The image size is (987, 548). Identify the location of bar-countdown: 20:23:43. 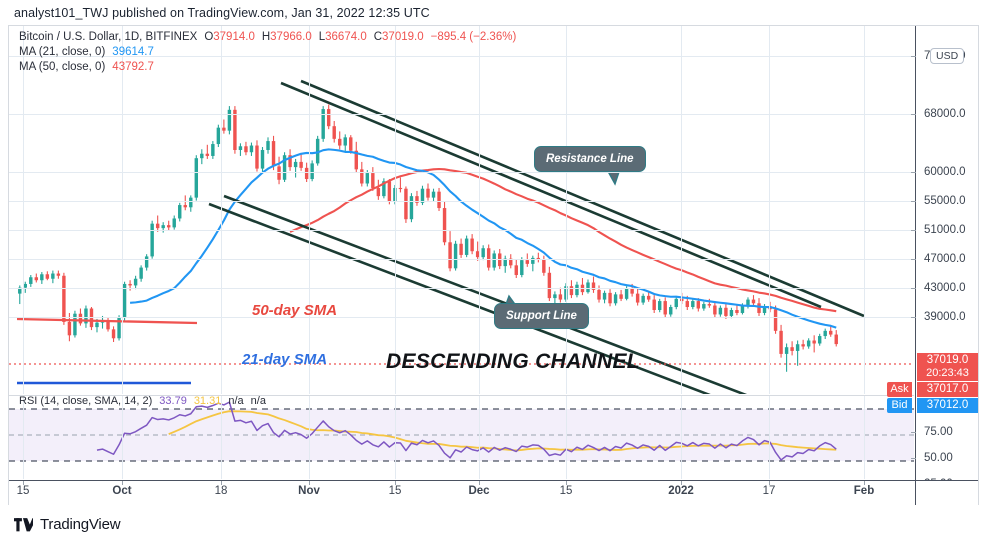
(947, 373).